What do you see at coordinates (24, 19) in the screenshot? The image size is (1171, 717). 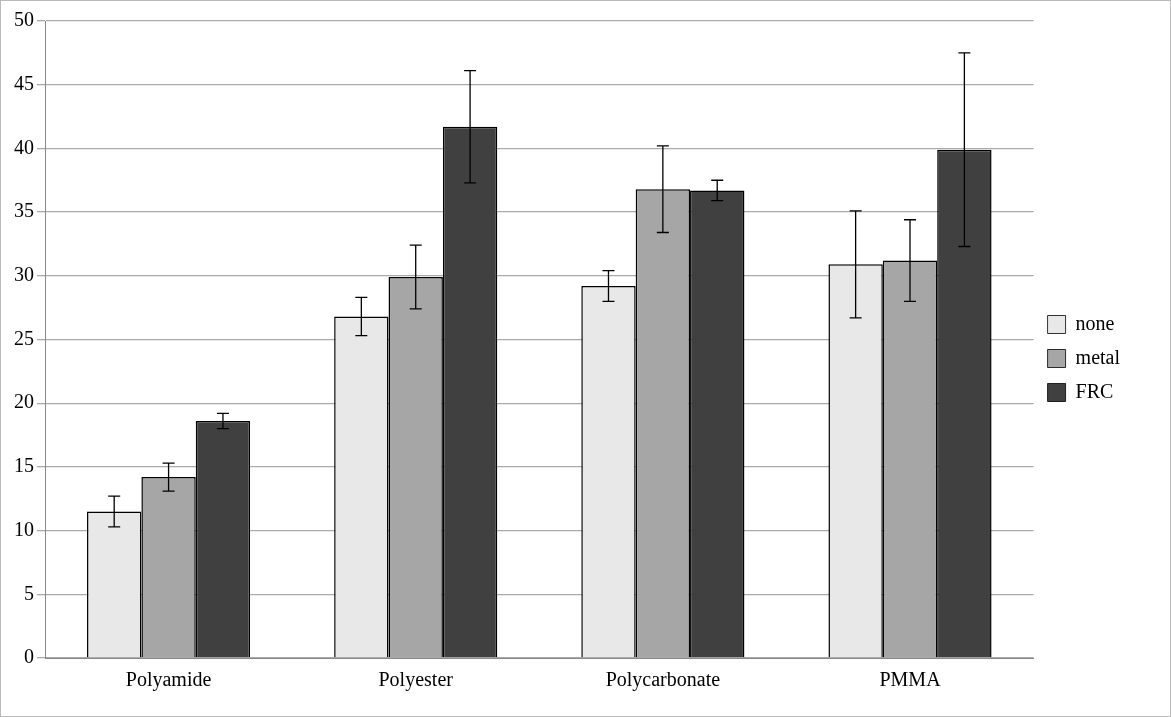 I see `y-tick-label: 50` at bounding box center [24, 19].